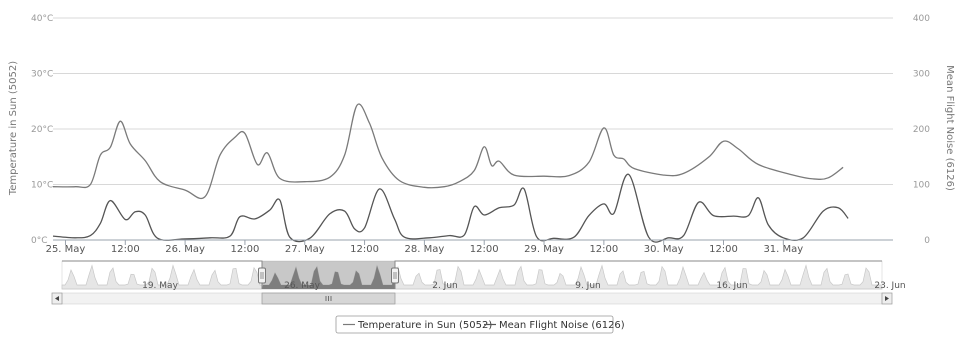  What do you see at coordinates (524, 286) in the screenshot?
I see `navigator-labels: 19. May 26. May 2. Jun 9. Jun 16. Jun 23. Jun` at bounding box center [524, 286].